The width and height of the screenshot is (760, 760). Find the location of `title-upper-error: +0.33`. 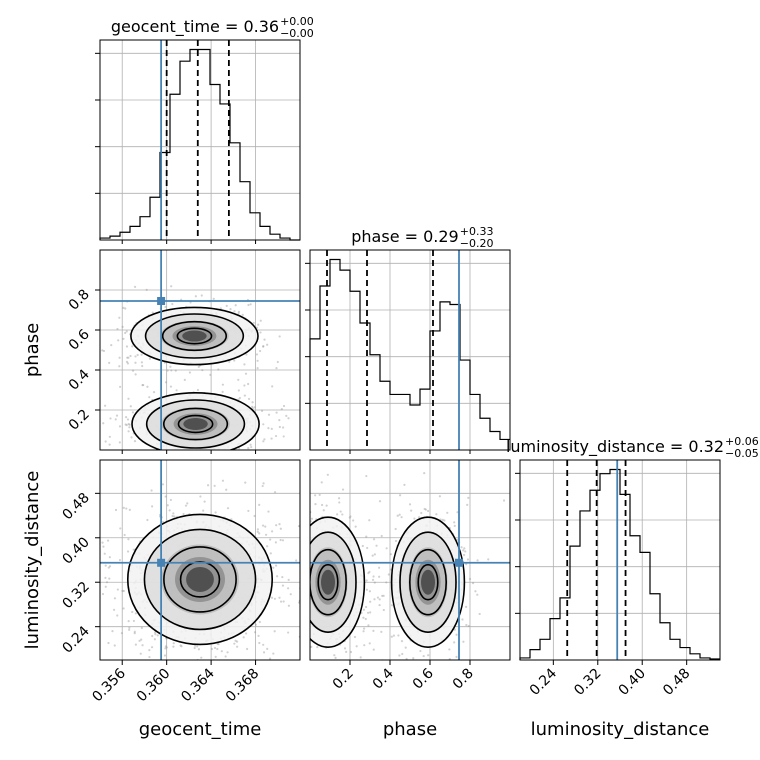

title-upper-error: +0.33 is located at coordinates (477, 231).